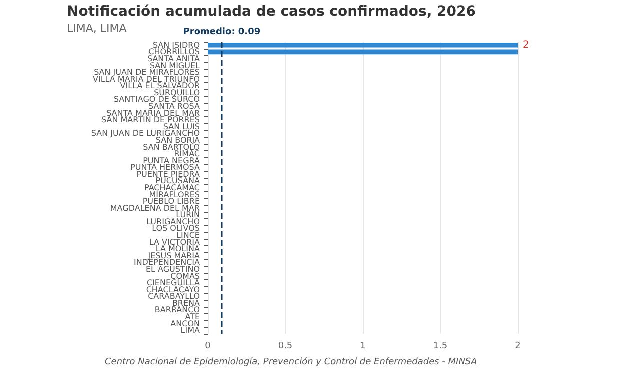  What do you see at coordinates (190, 331) in the screenshot?
I see `y-tick-label: LIMA` at bounding box center [190, 331].